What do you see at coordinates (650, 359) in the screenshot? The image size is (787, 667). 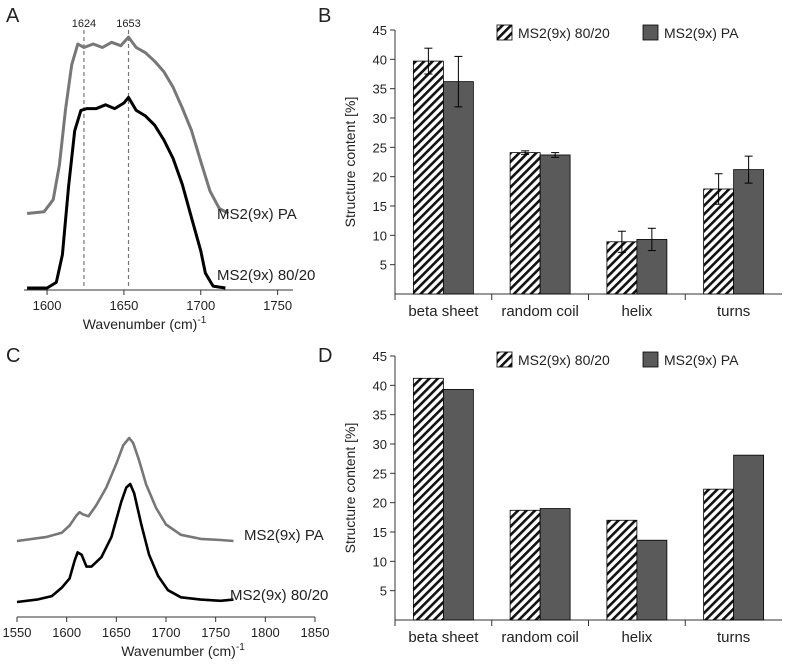 I see `panel-d-legend-swatch-pa` at bounding box center [650, 359].